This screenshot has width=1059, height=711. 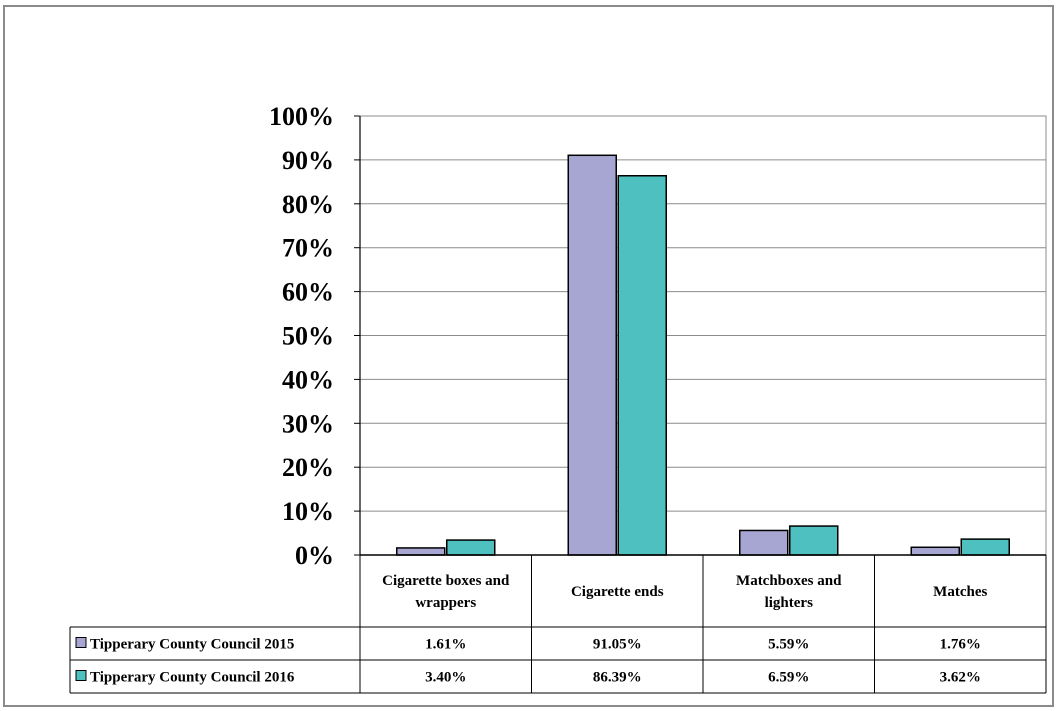 What do you see at coordinates (308, 511) in the screenshot?
I see `y-tick-label: 10%` at bounding box center [308, 511].